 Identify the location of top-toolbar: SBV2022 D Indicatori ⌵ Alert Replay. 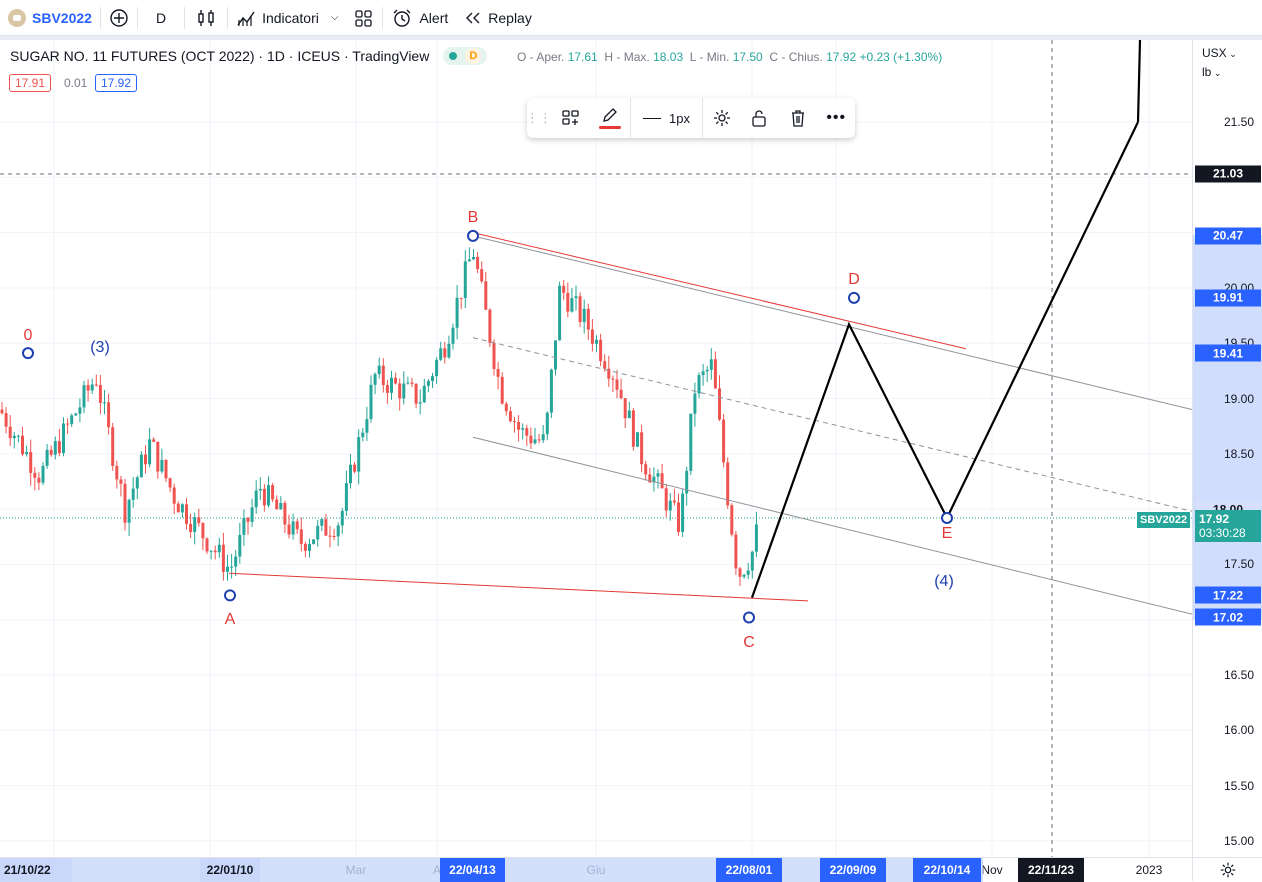
(631, 18).